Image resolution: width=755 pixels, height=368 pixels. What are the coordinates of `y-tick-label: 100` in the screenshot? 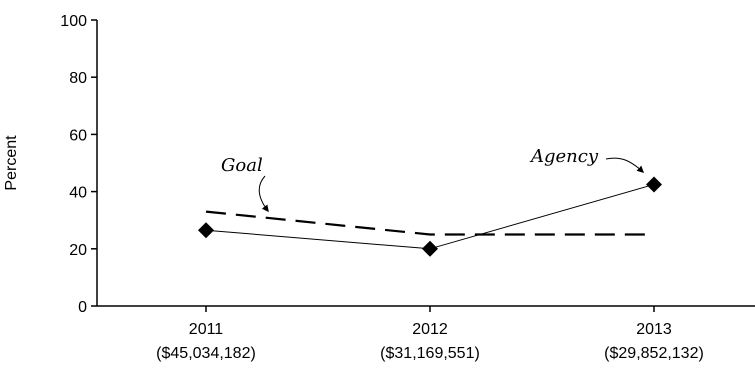 It's located at (73, 21).